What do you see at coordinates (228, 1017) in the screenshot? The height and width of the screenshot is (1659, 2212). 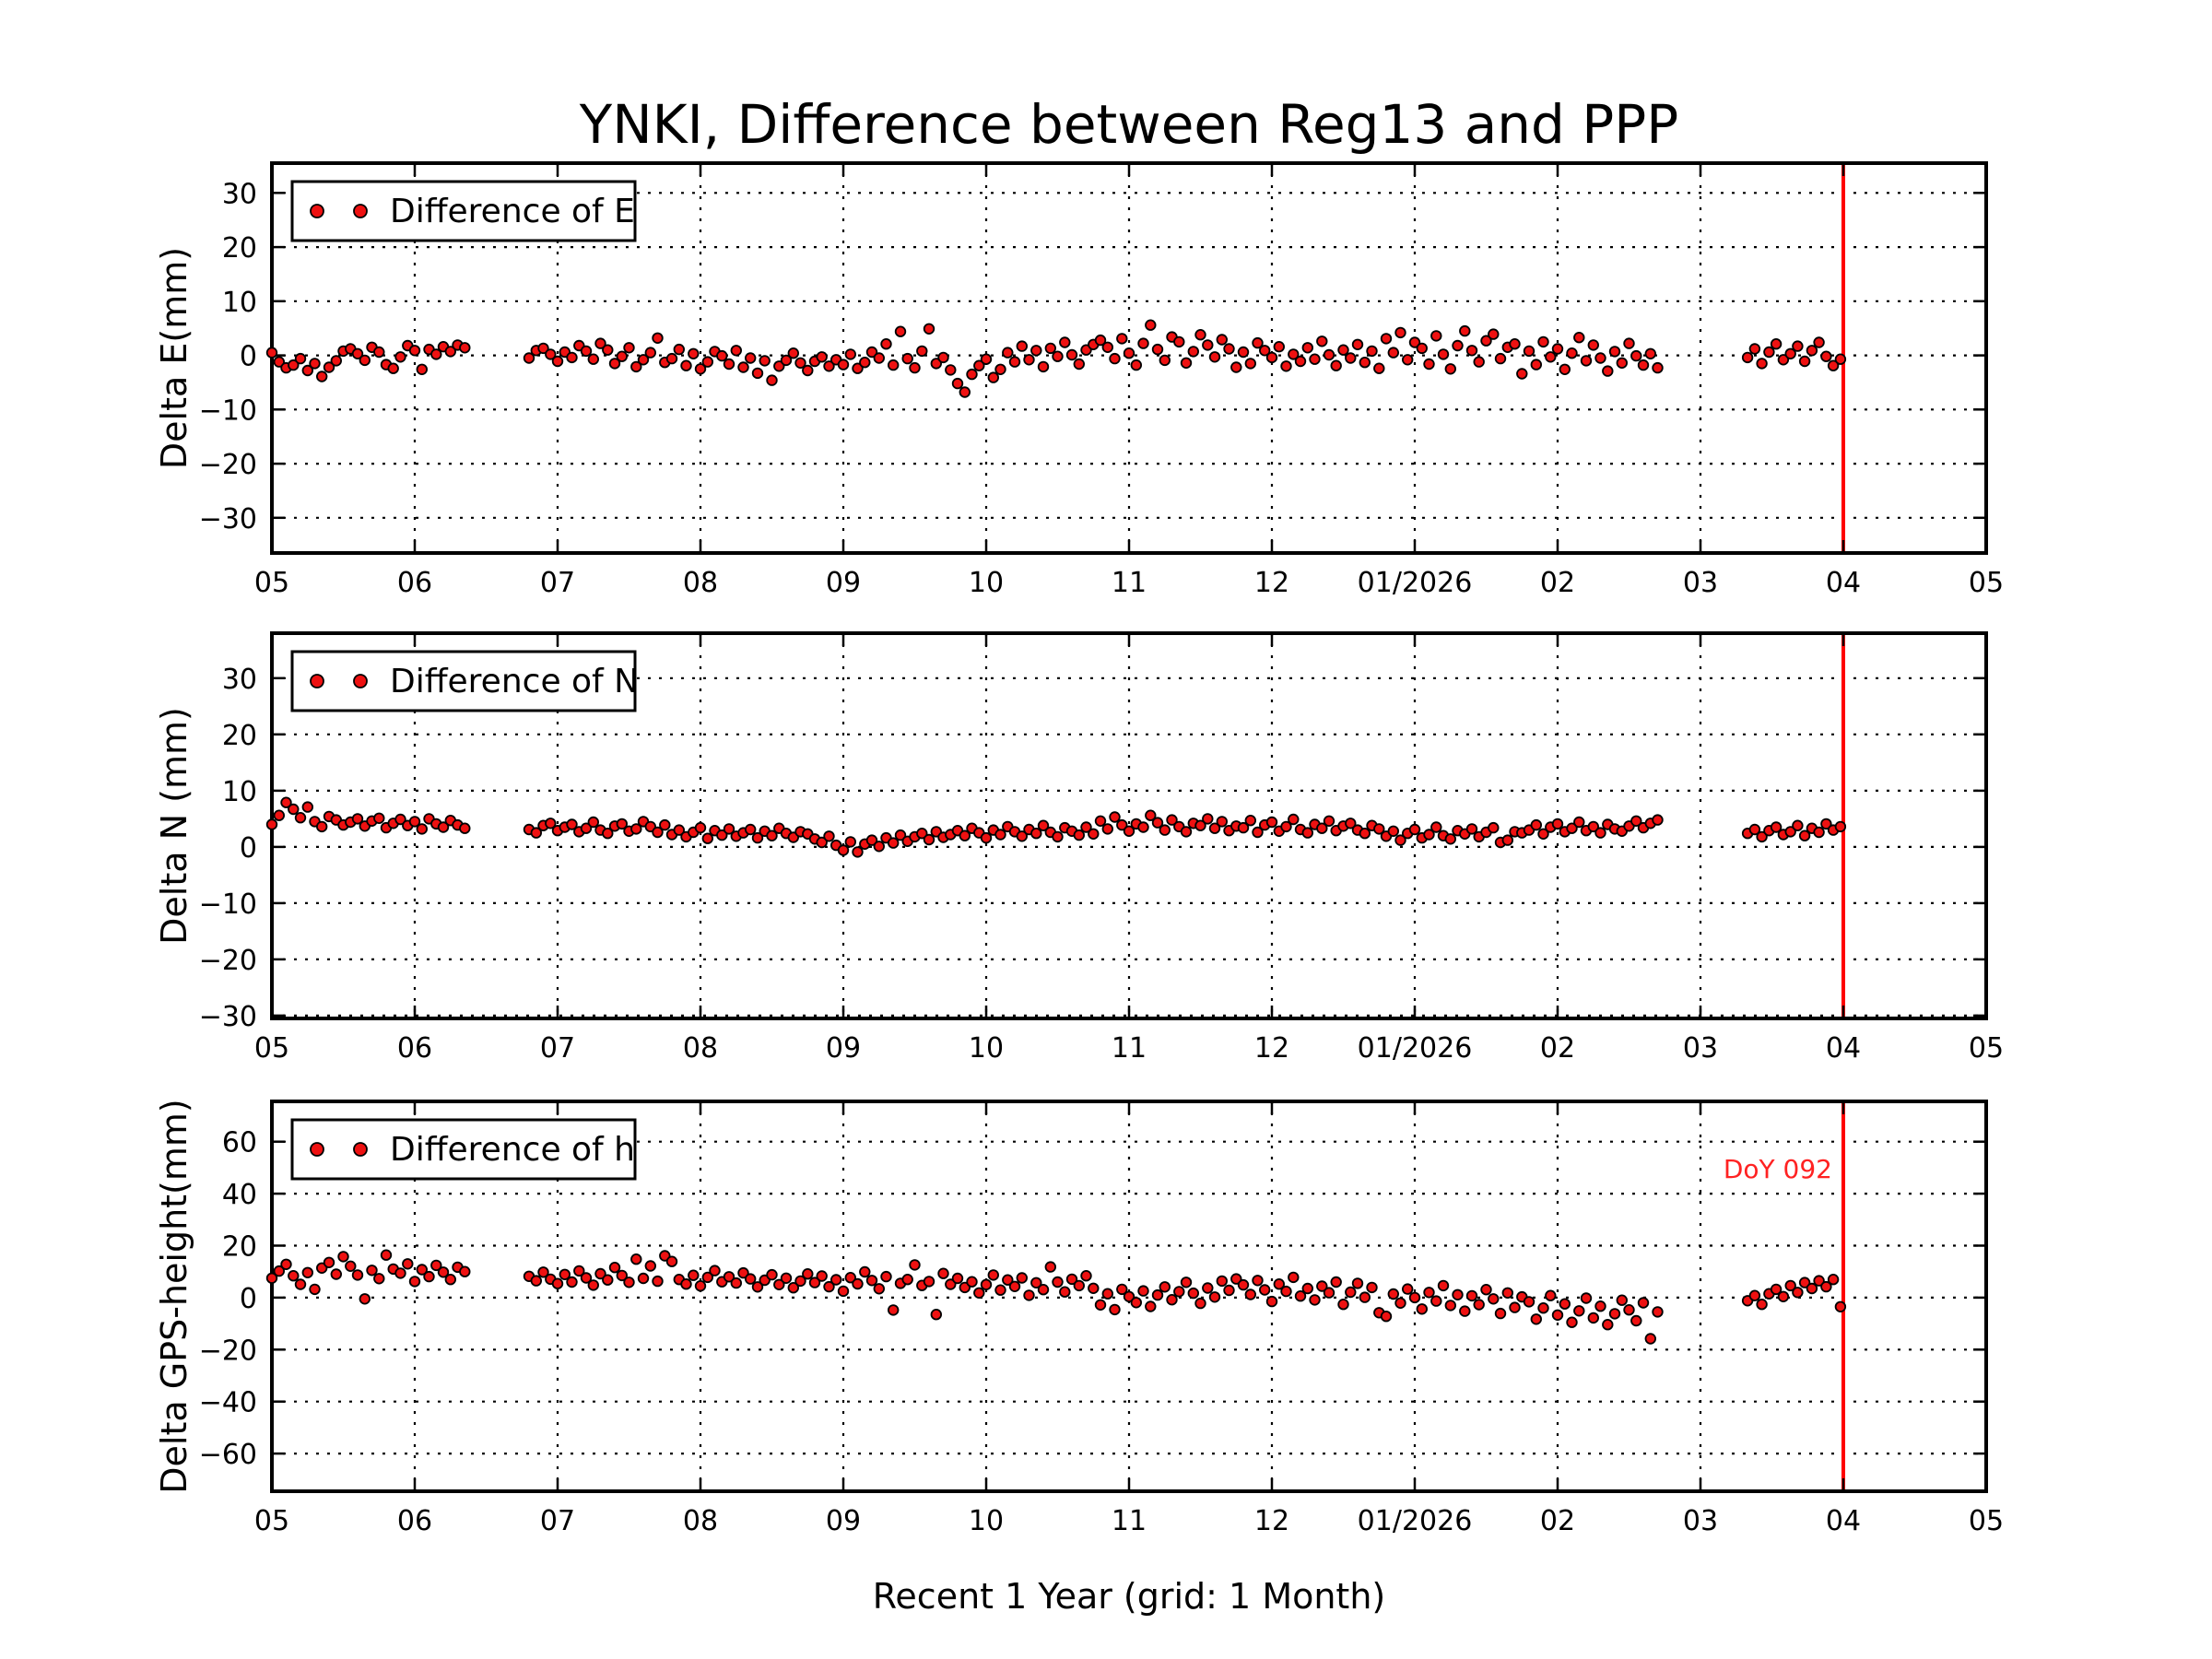 I see `y-tick-label: −30` at bounding box center [228, 1017].